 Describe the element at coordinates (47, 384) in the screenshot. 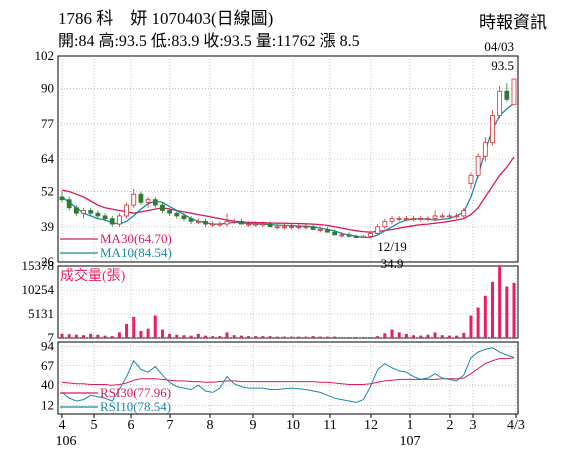

I see `y-tick-label: 40` at that location.